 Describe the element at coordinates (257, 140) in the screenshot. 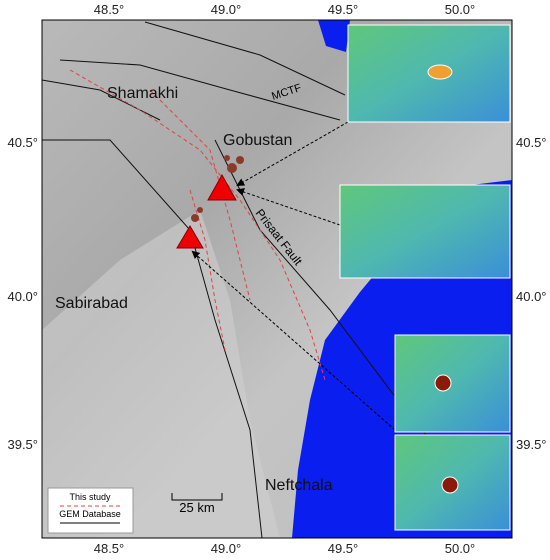

I see `place: Gobustan` at that location.